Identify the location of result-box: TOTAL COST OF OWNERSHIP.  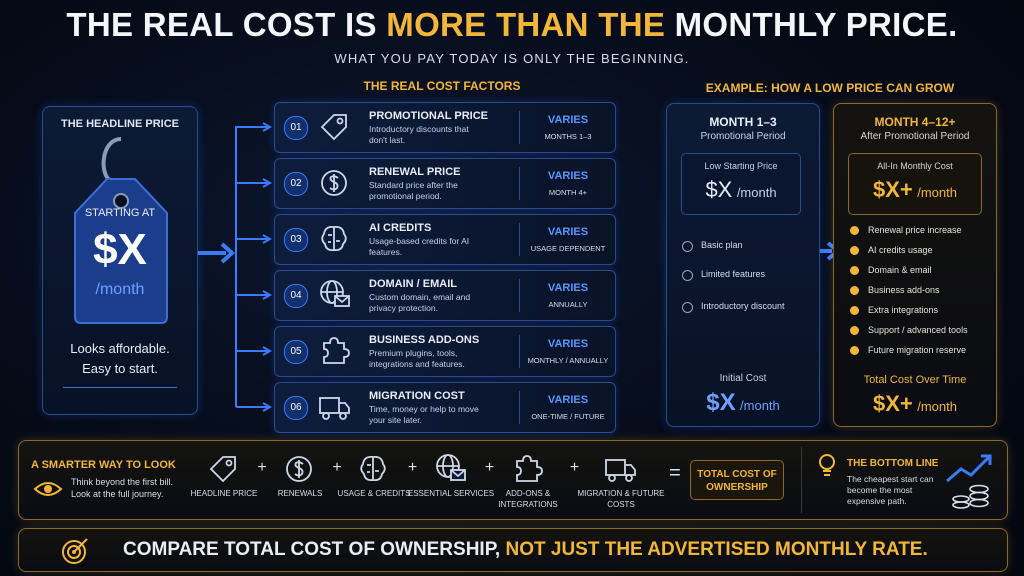
(737, 480).